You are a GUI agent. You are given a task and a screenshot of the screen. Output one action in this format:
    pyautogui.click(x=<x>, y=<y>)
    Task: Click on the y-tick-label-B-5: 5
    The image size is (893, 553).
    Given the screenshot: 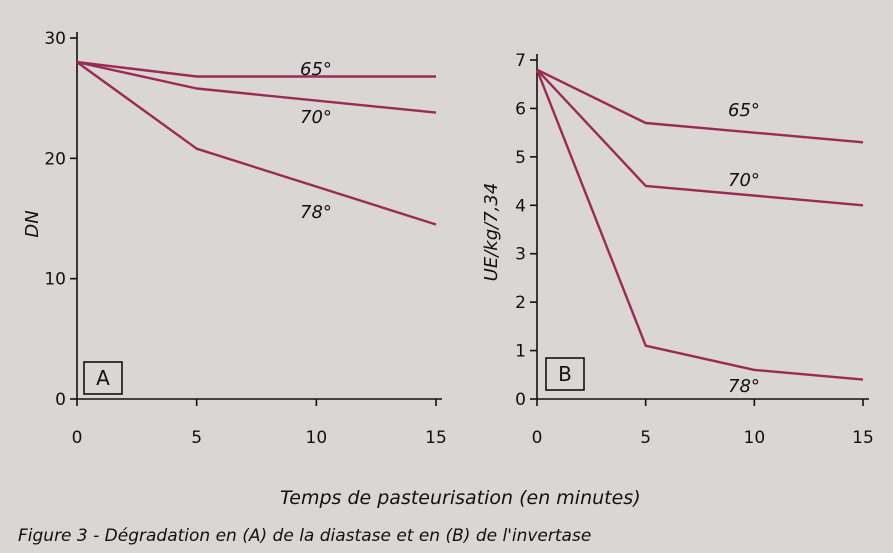 What is the action you would take?
    pyautogui.click(x=520, y=158)
    